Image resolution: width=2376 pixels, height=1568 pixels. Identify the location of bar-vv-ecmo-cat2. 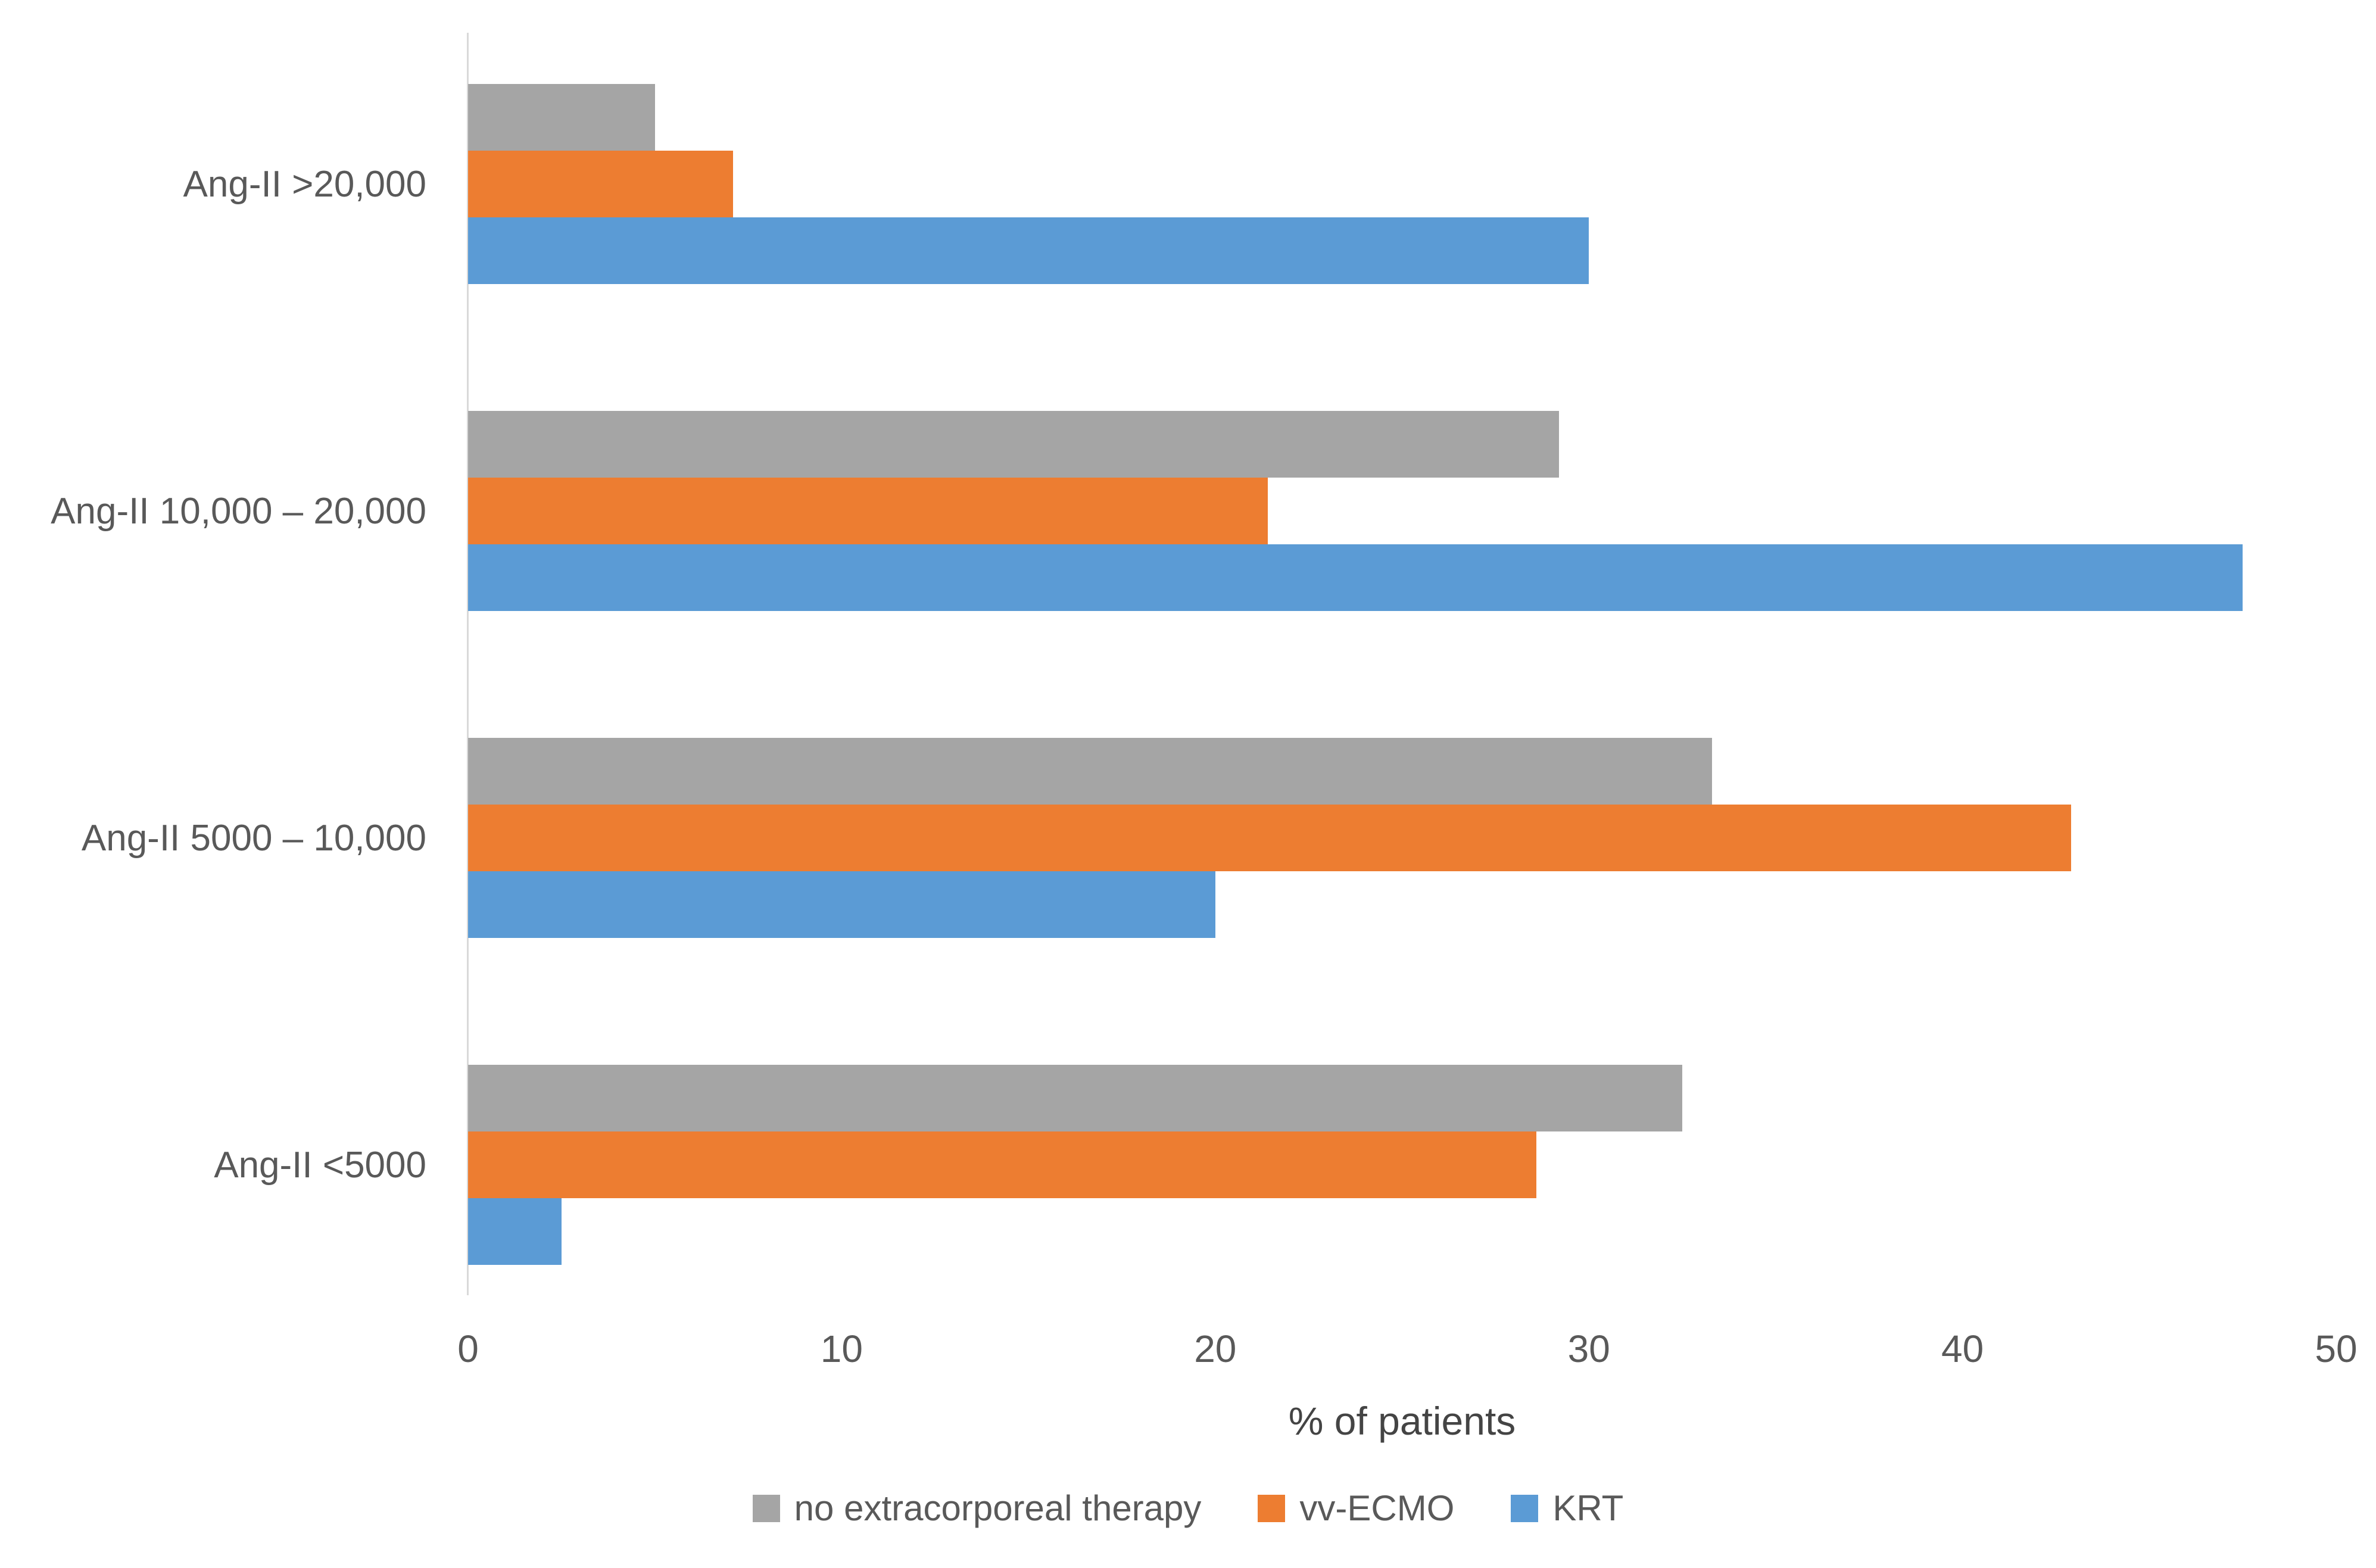
(1269, 838).